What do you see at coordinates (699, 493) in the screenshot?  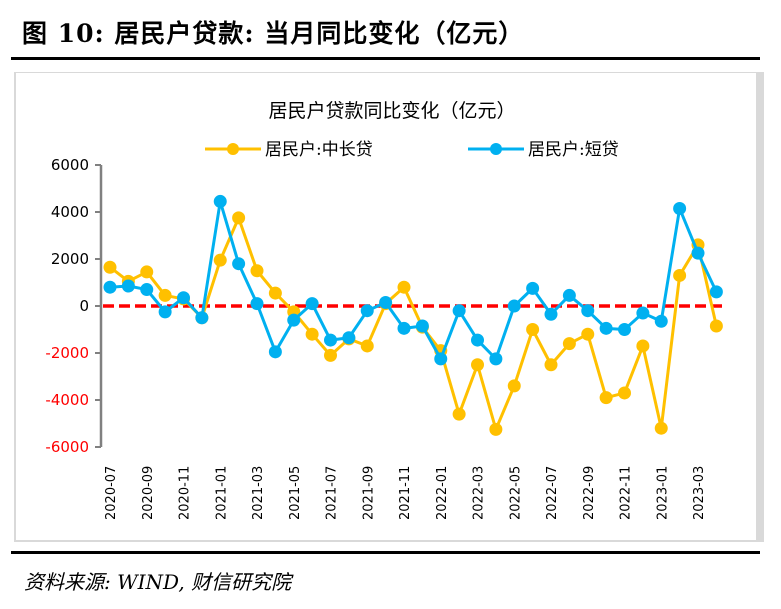 I see `x-tick-label: 2023-03` at bounding box center [699, 493].